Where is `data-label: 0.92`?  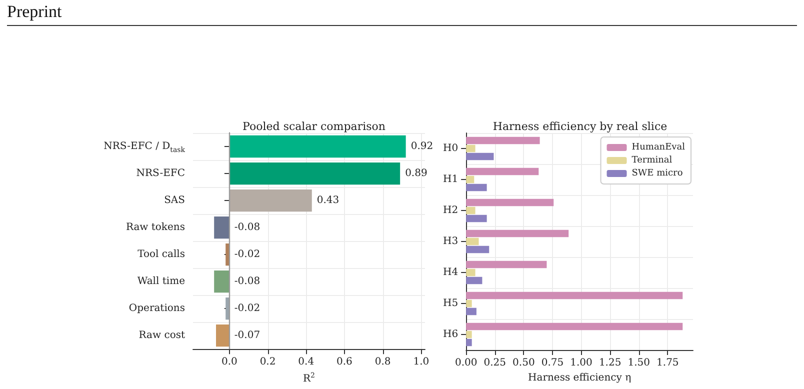 data-label: 0.92 is located at coordinates (422, 146).